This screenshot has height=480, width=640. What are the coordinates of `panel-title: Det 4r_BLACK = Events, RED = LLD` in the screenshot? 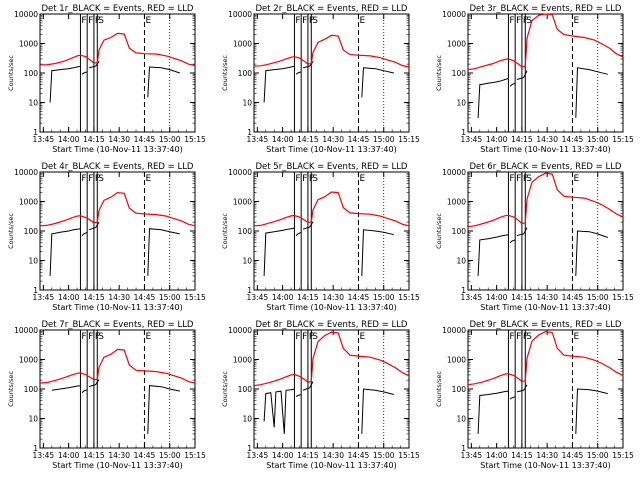 It's located at (118, 167).